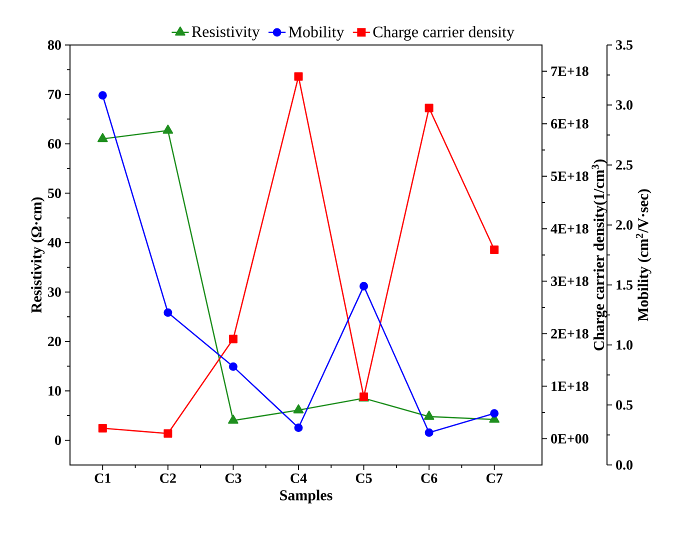 The image size is (678, 534). Describe the element at coordinates (233, 478) in the screenshot. I see `x-tick-label: C3` at that location.